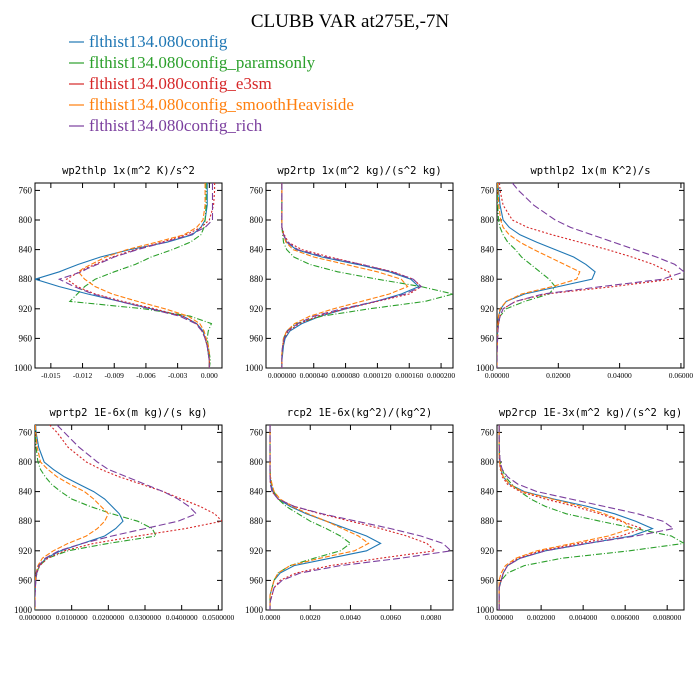  What do you see at coordinates (314, 375) in the screenshot?
I see `x-tick-label: 0.000040` at bounding box center [314, 375].